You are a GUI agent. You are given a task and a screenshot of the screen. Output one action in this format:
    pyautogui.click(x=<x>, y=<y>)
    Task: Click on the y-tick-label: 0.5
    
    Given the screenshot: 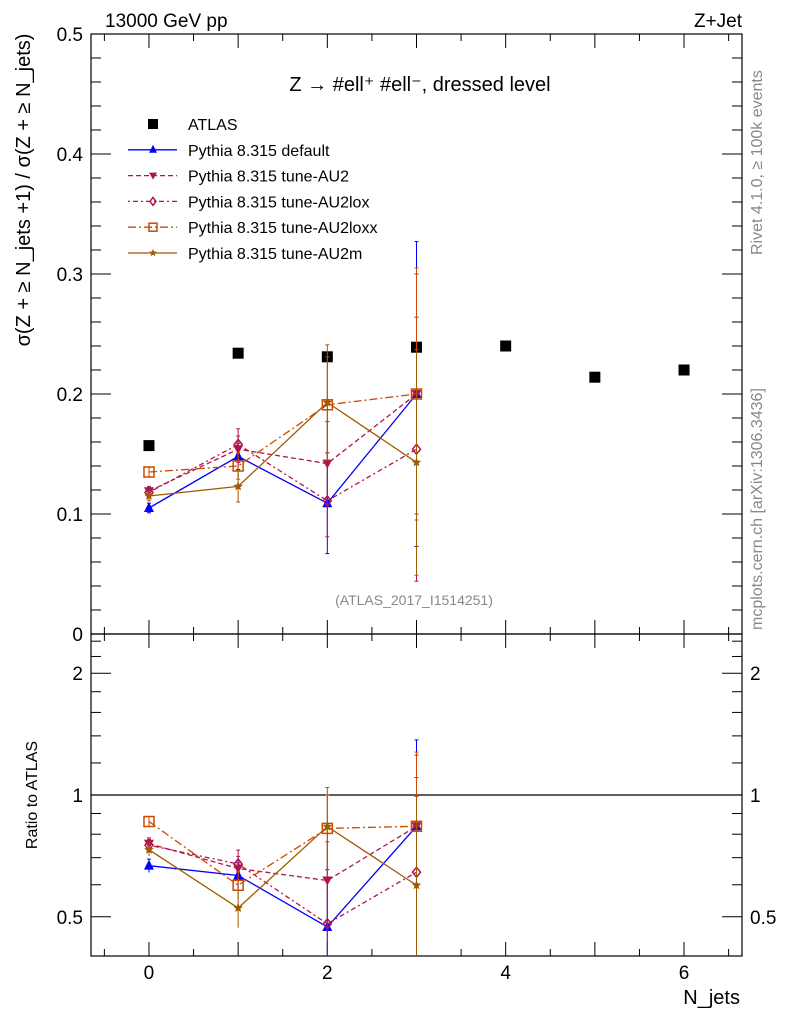 What is the action you would take?
    pyautogui.click(x=70, y=35)
    